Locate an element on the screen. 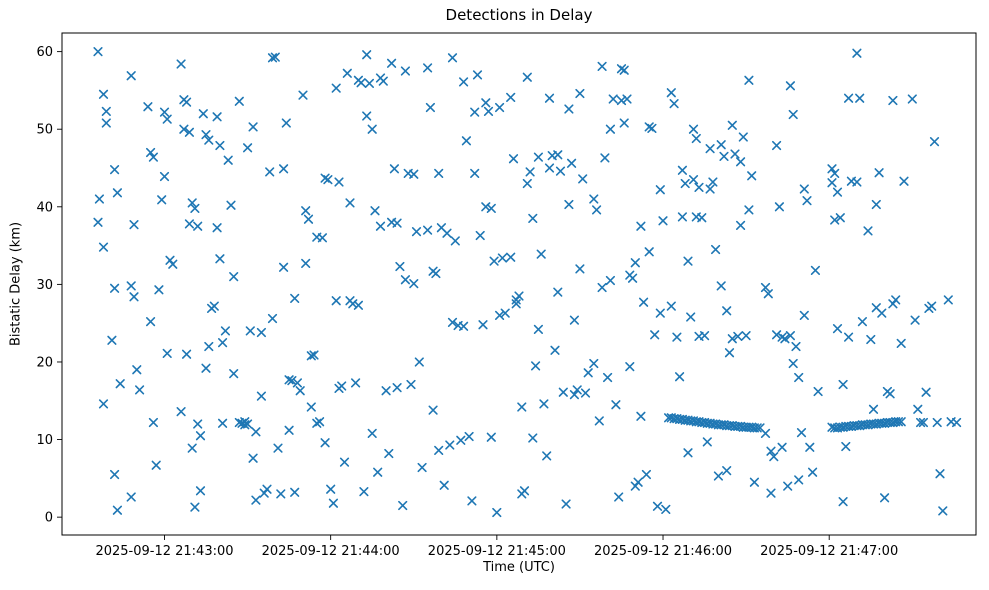 The height and width of the screenshot is (590, 989). y-axis-ticks: 0 10 20 30 40 50 60 is located at coordinates (49, 285).